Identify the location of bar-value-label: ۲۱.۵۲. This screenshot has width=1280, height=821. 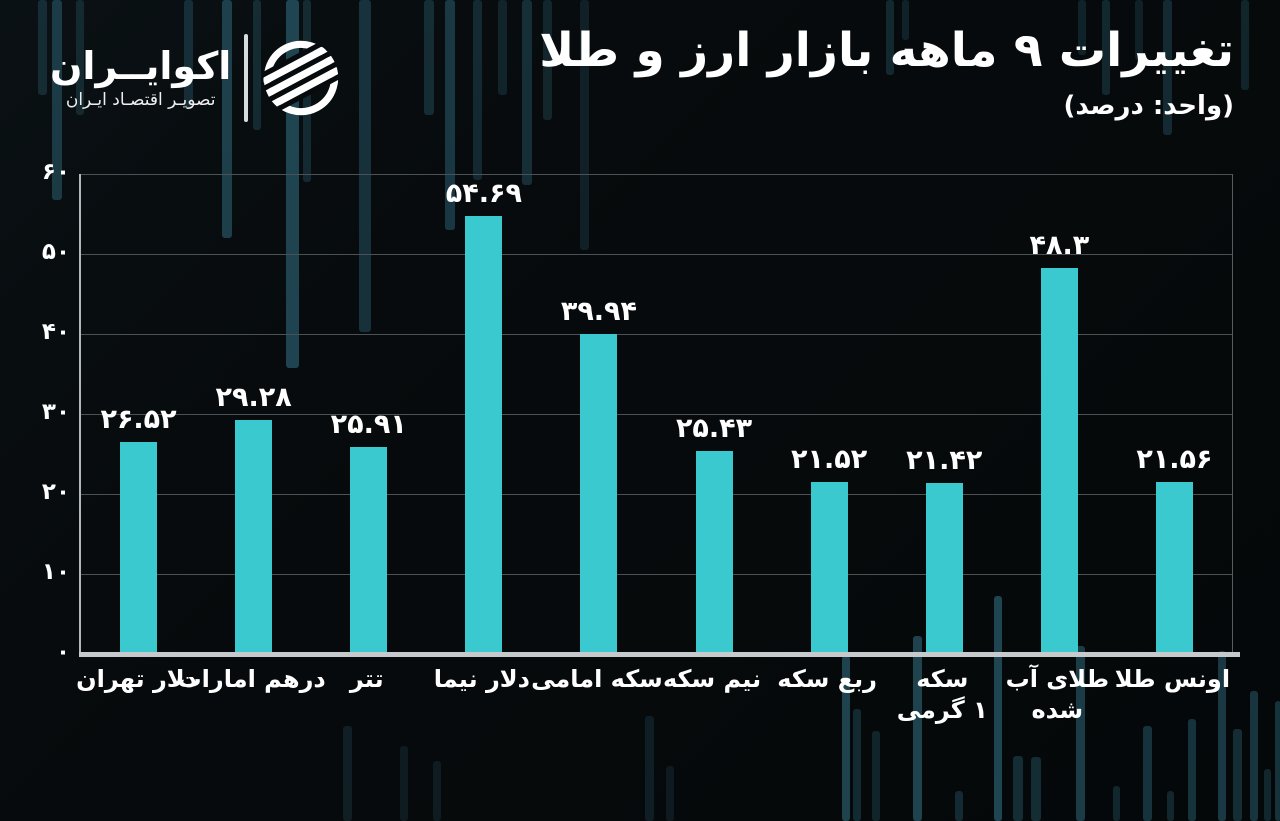
(829, 459).